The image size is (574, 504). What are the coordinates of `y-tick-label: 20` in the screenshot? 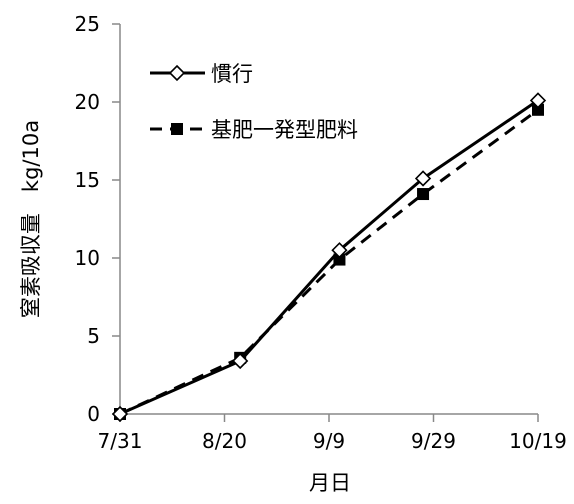 It's located at (87, 102).